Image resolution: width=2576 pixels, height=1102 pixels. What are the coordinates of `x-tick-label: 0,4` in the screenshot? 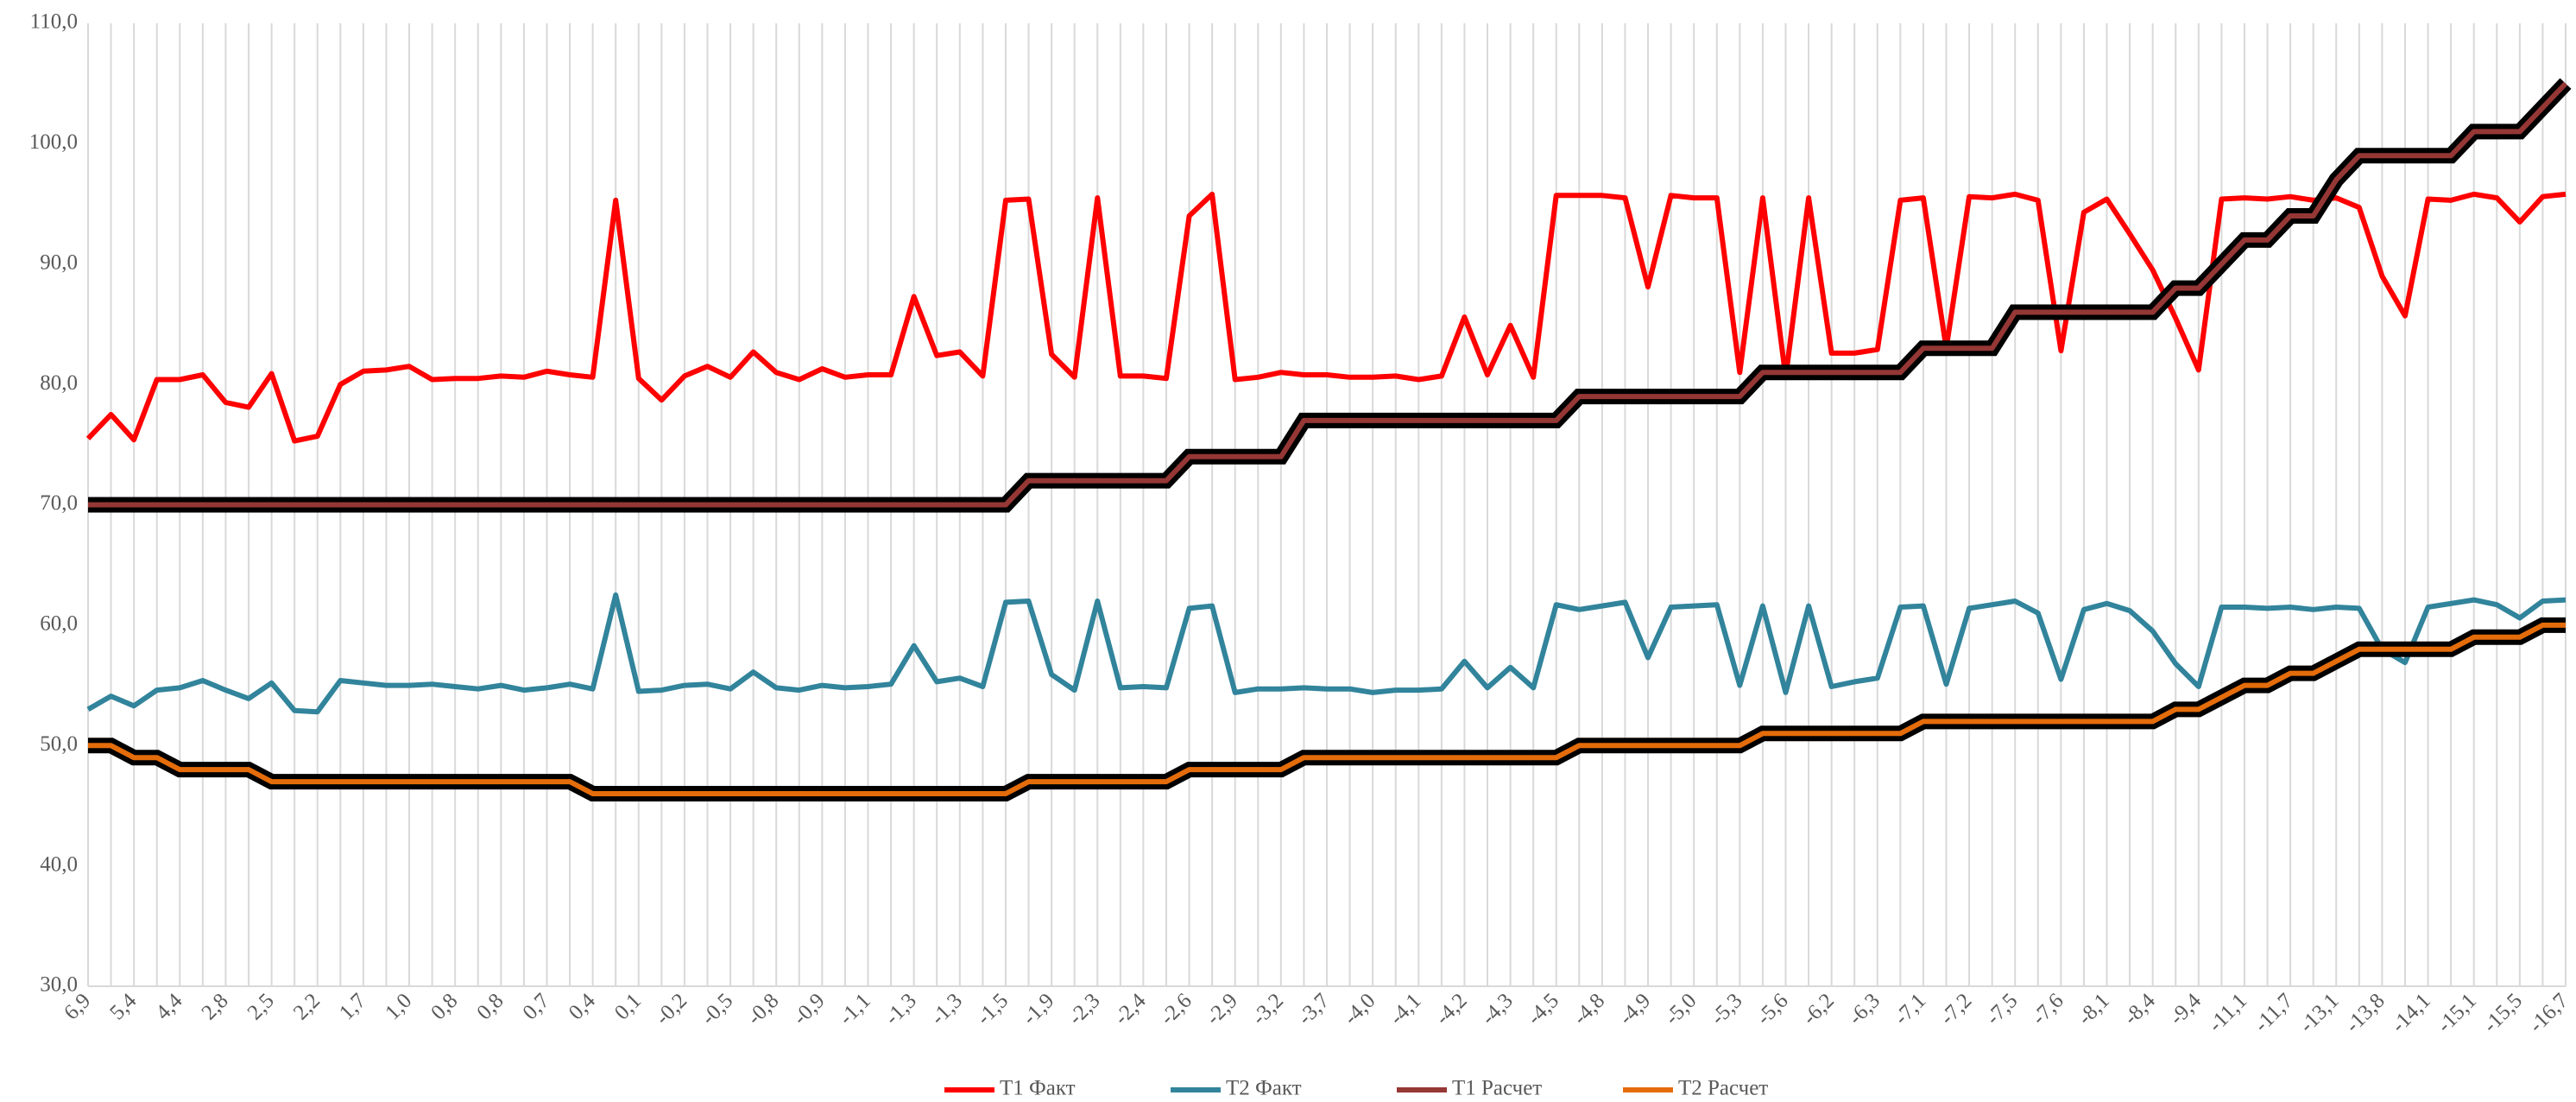 It's located at (583, 1007).